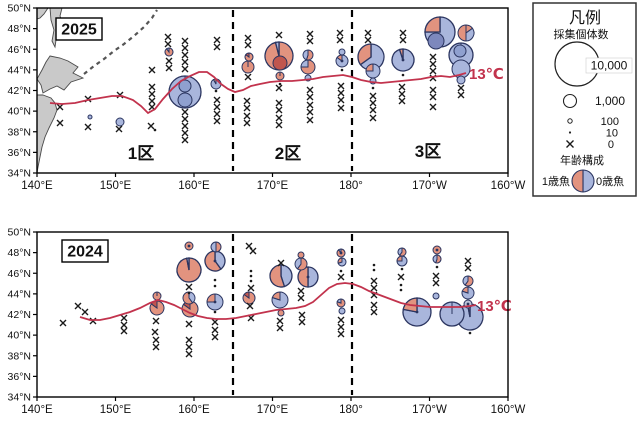 This screenshot has width=640, height=423. What do you see at coordinates (19, 253) in the screenshot?
I see `lat-tick-label: 48°N` at bounding box center [19, 253].